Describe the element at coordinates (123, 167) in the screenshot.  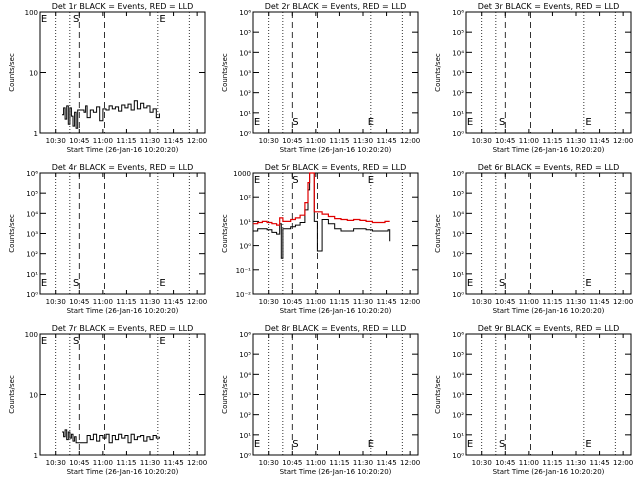
I see `panel-title: Det 4r BLACK = Events, RED = LLD` at that location.